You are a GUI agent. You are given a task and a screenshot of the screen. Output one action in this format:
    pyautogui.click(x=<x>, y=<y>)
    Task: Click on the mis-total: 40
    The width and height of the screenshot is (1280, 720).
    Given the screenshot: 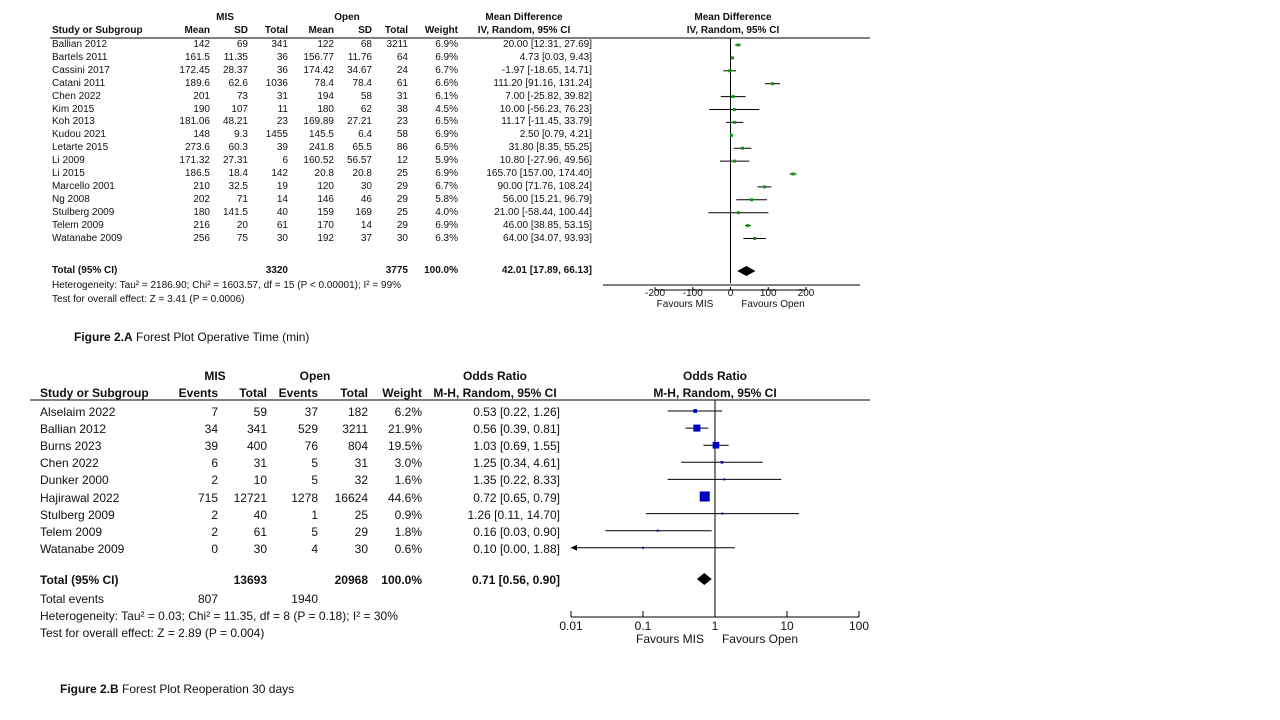 What is the action you would take?
    pyautogui.click(x=282, y=212)
    